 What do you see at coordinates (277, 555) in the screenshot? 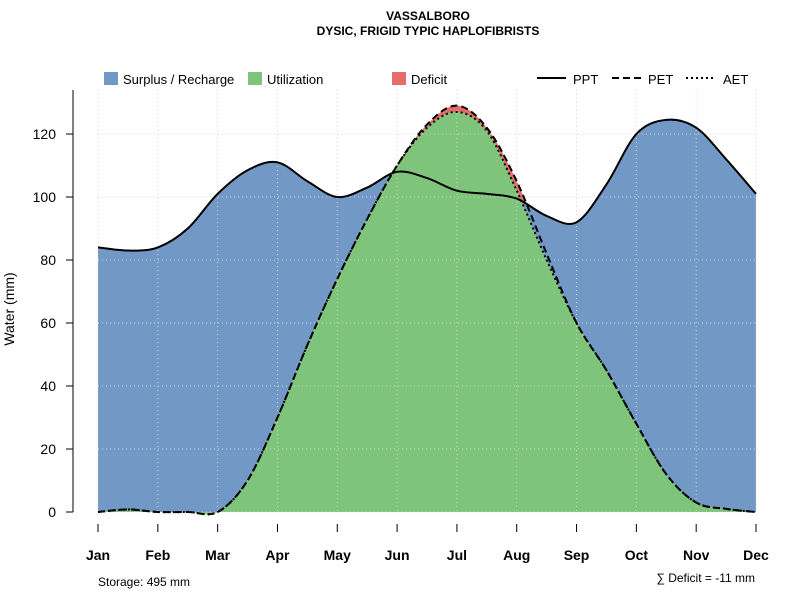
I see `x-tick-label: Apr` at bounding box center [277, 555].